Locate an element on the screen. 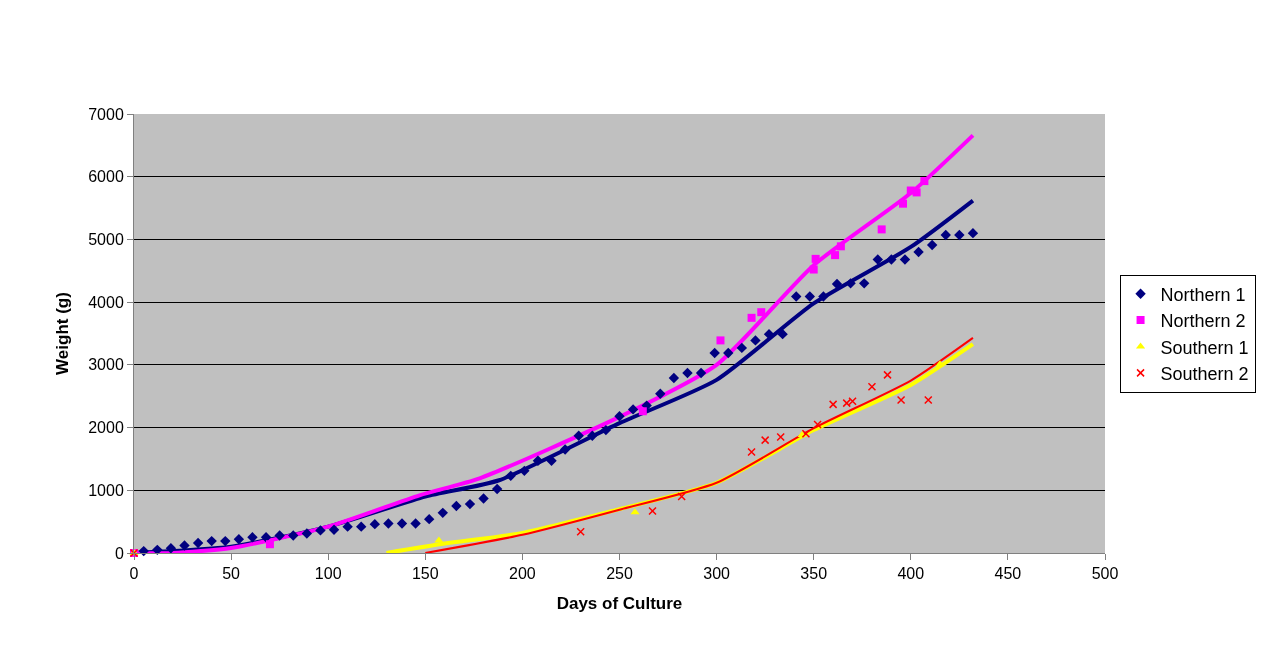  y-tick-label: 1000 is located at coordinates (106, 490).